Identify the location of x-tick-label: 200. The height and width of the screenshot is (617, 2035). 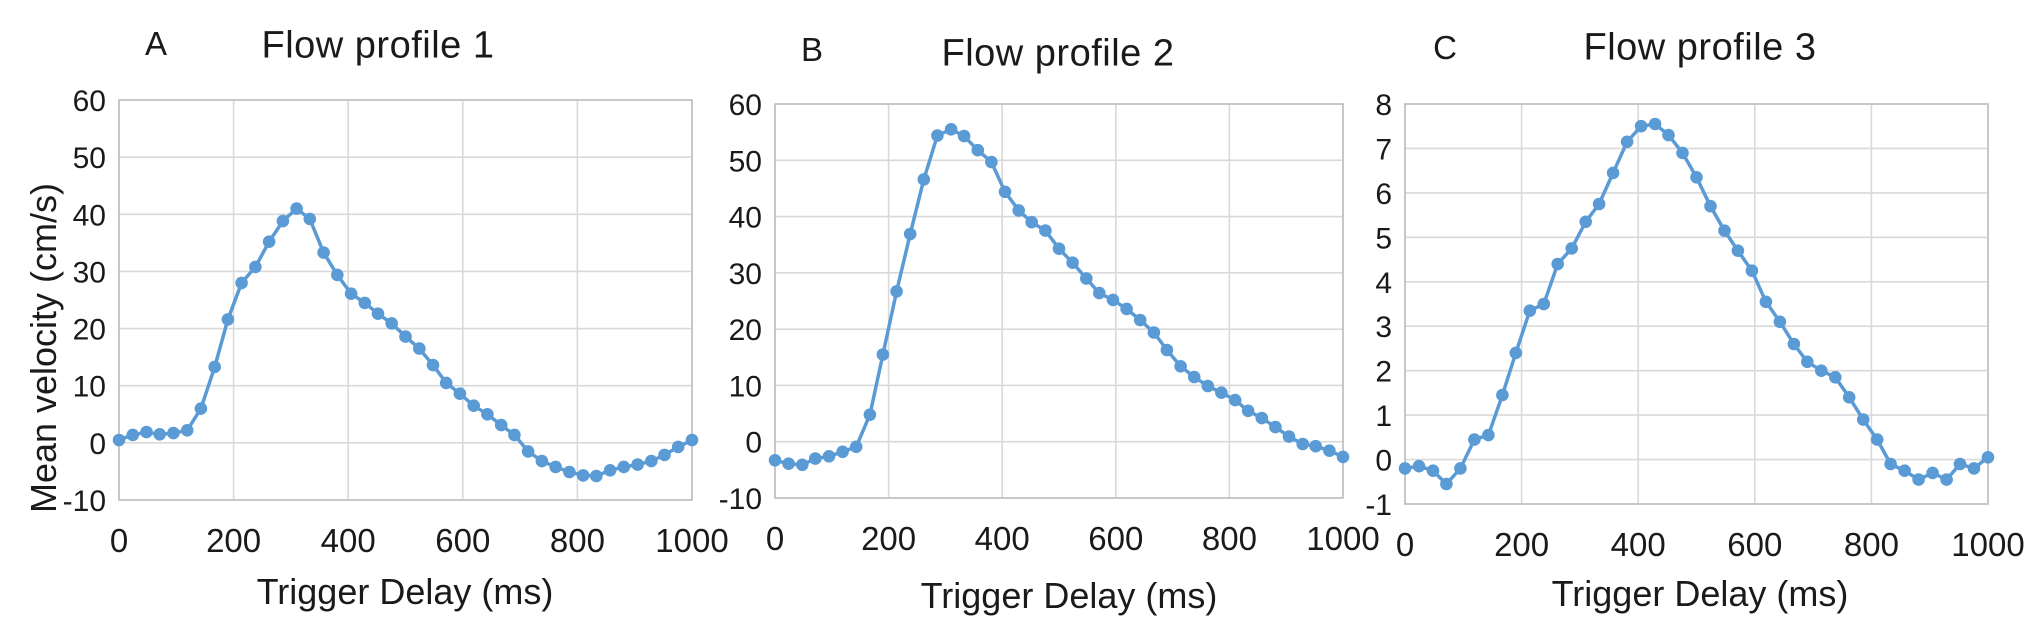
(888, 538).